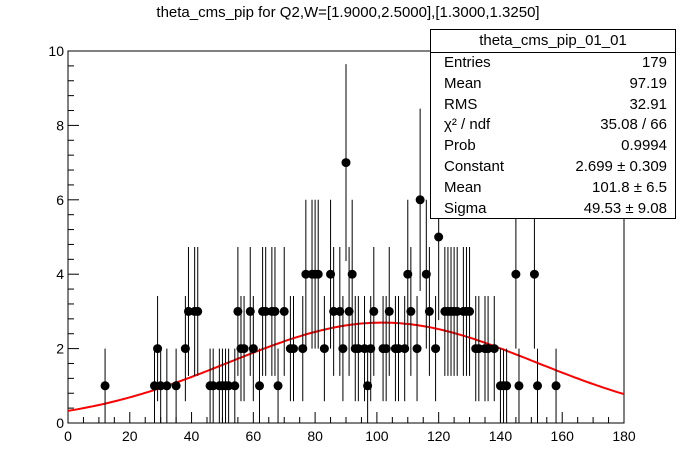 Image resolution: width=696 pixels, height=471 pixels. Describe the element at coordinates (629, 187) in the screenshot. I see `stats-value: 101.8 ± 6.5` at that location.